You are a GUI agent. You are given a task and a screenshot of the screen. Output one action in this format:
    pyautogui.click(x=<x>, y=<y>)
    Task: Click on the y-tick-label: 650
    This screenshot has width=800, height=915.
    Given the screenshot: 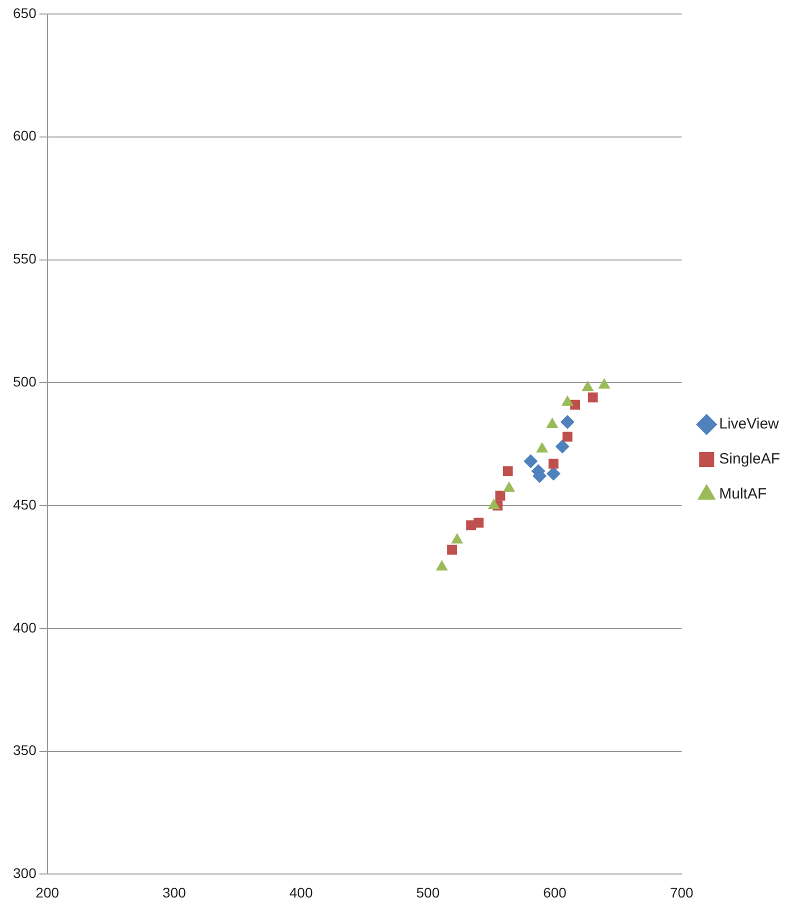 What is the action you would take?
    pyautogui.click(x=25, y=12)
    